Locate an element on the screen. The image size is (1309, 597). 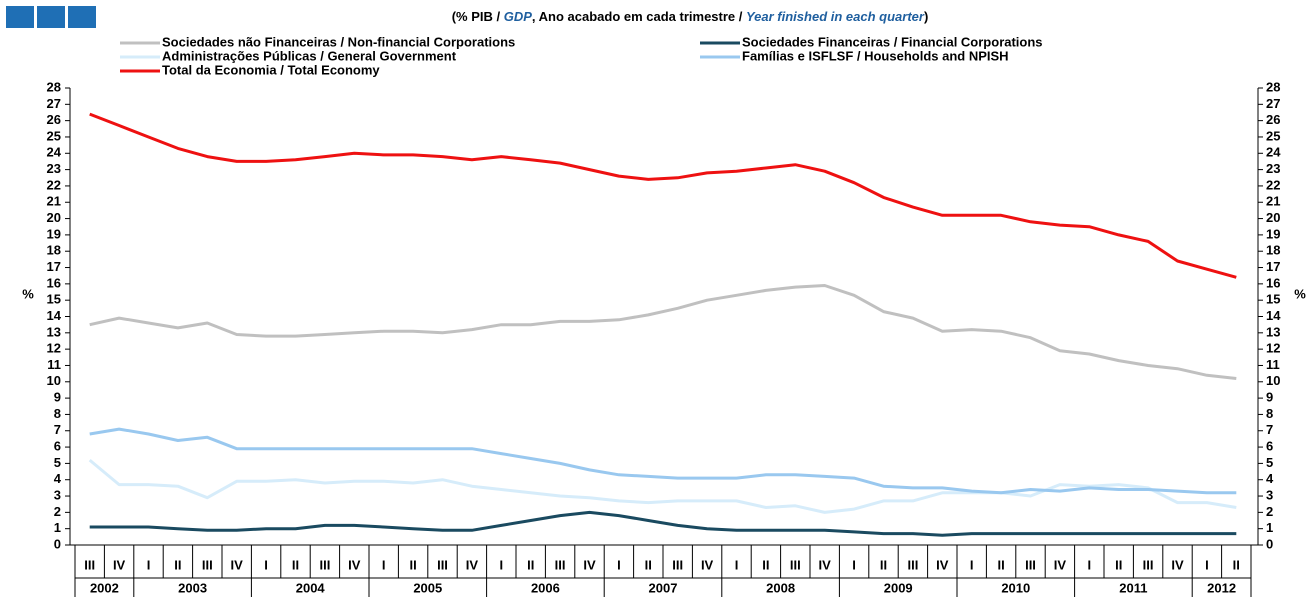
title-part: (% PIB / is located at coordinates (478, 16).